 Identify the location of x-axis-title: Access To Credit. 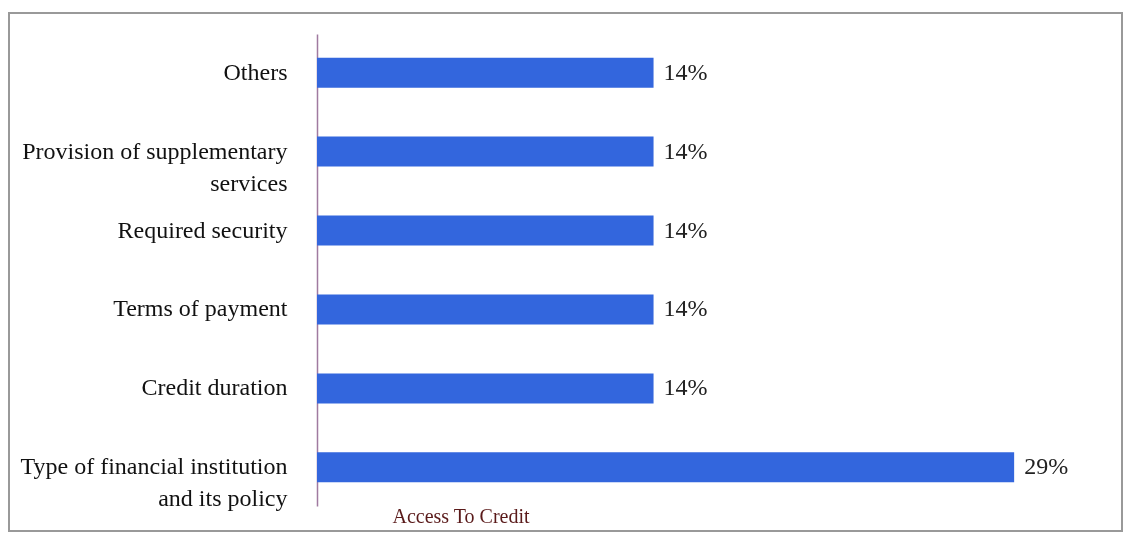
(461, 515).